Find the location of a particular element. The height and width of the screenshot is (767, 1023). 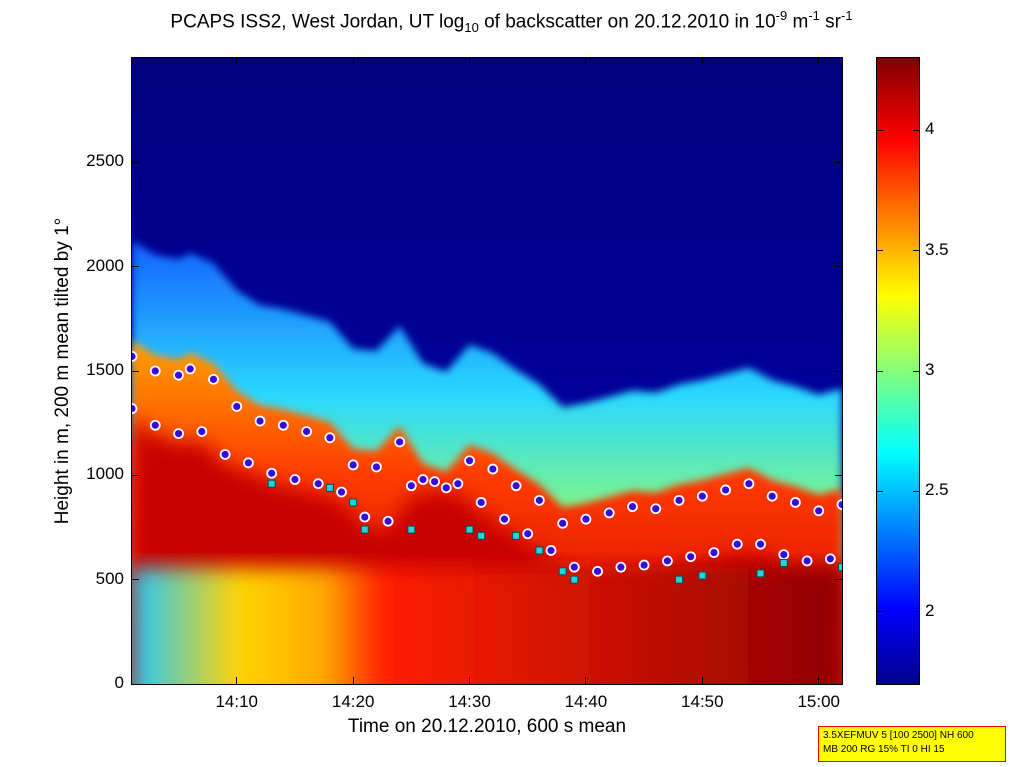

colorbar is located at coordinates (898, 371).